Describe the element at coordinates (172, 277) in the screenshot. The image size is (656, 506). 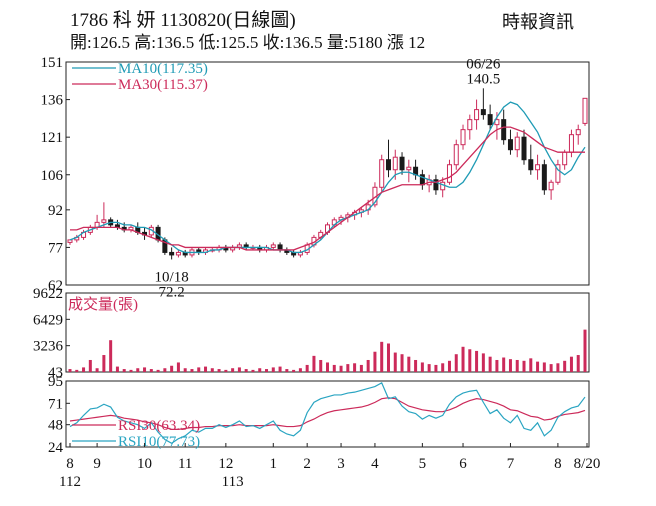
I see `low-annotation: 10/18` at that location.